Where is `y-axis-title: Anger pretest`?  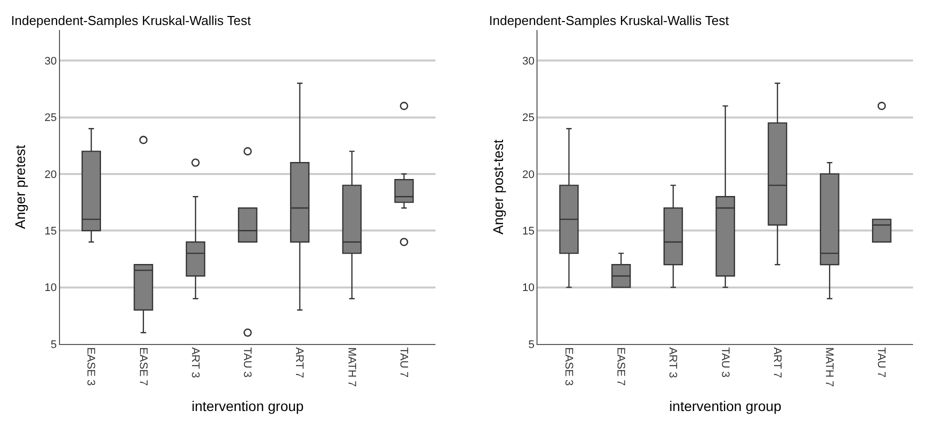 y-axis-title: Anger pretest is located at coordinates (20, 187).